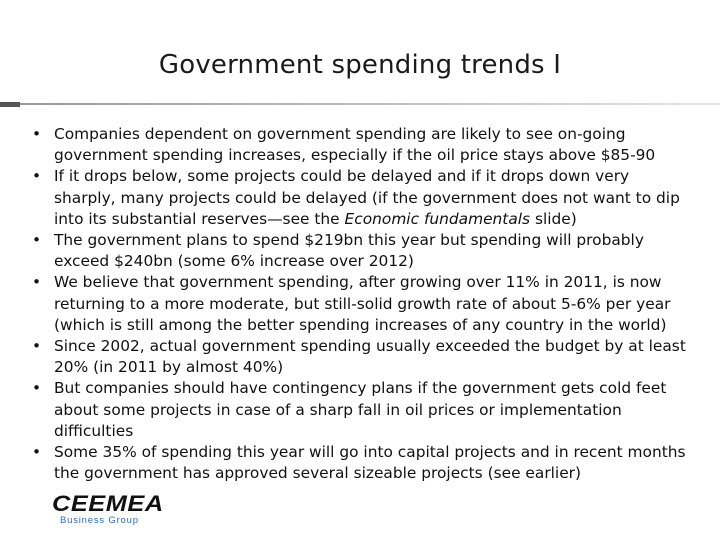  What do you see at coordinates (370, 104) in the screenshot?
I see `title-rule` at bounding box center [370, 104].